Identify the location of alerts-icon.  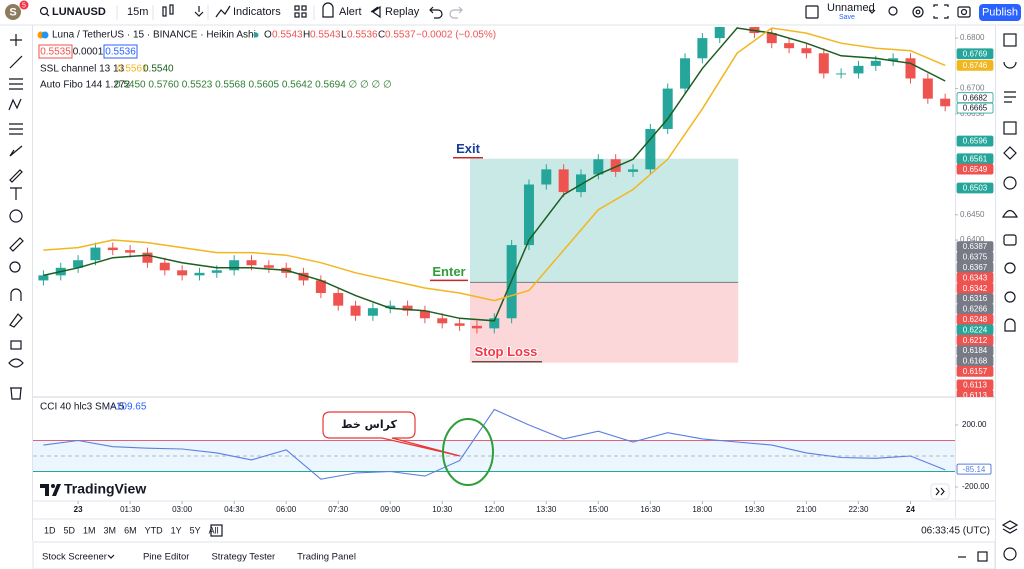
(1010, 65).